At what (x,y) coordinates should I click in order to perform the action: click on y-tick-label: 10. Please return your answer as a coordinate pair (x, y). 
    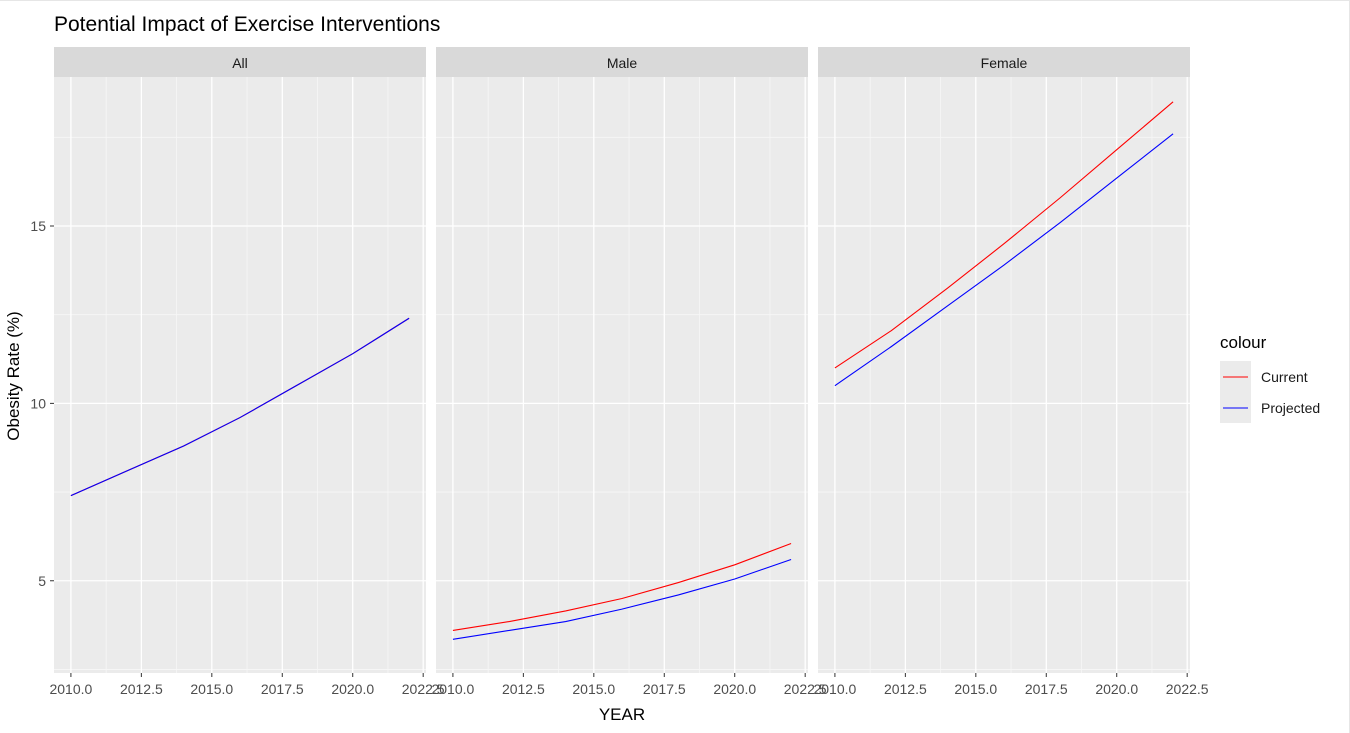
    Looking at the image, I should click on (38, 403).